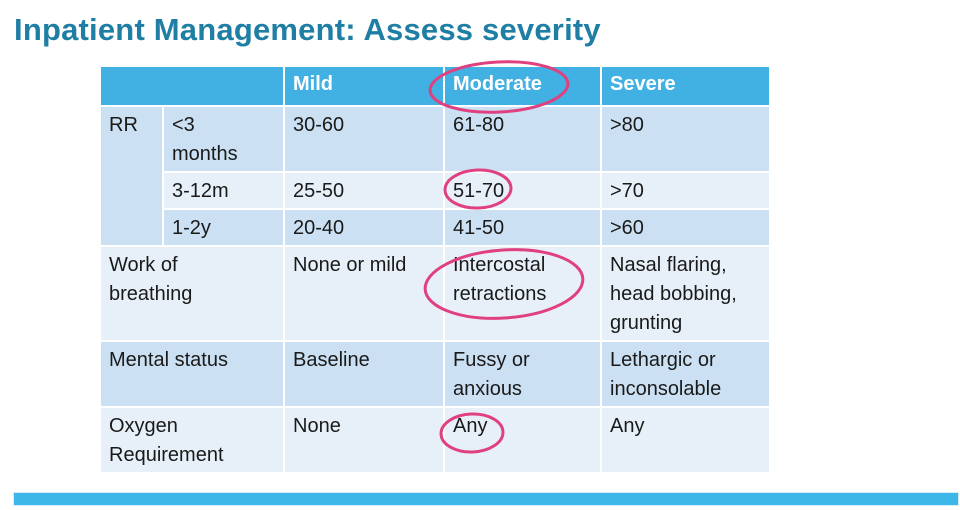 The width and height of the screenshot is (960, 510). I want to click on cell-rr-3-12m-moderate: 51-70, so click(522, 190).